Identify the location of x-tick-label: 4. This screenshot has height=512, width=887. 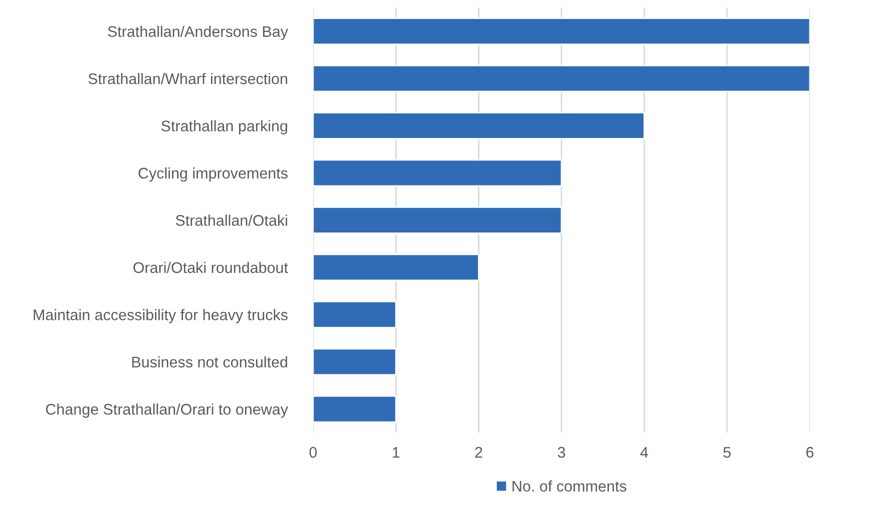
(644, 452).